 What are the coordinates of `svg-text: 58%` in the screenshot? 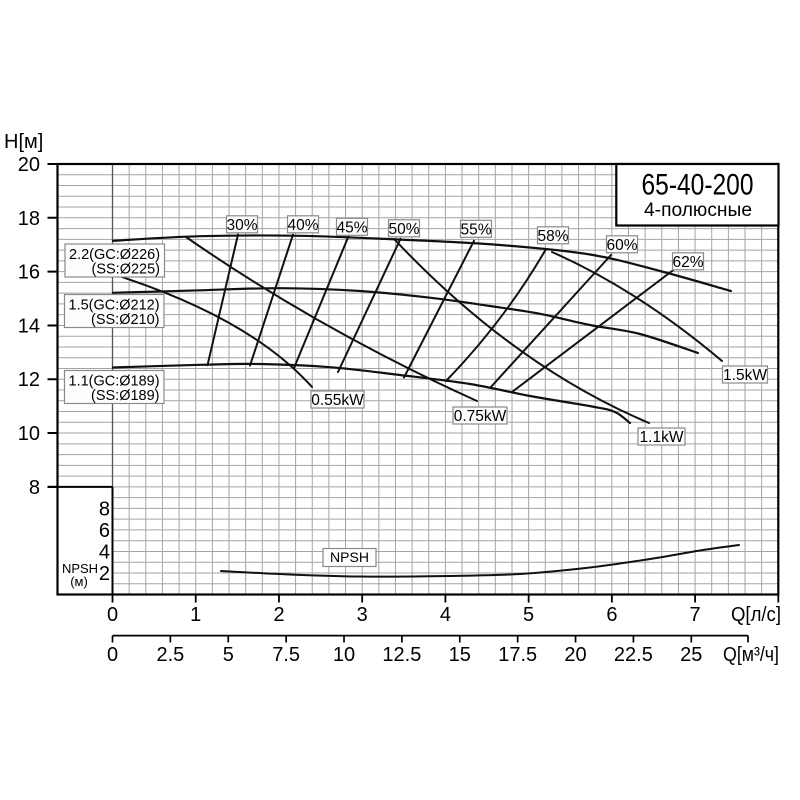 It's located at (552, 236).